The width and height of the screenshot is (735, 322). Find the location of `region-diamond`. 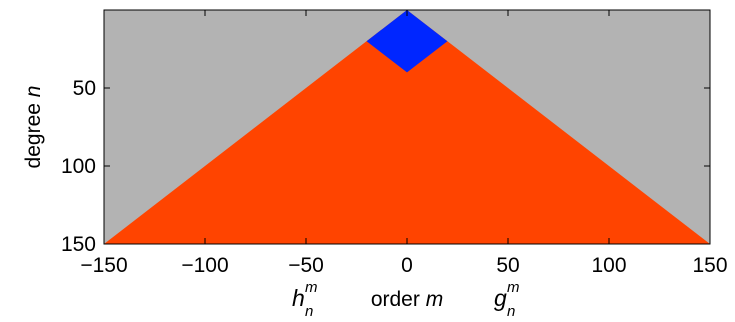

region-diamond is located at coordinates (407, 41).